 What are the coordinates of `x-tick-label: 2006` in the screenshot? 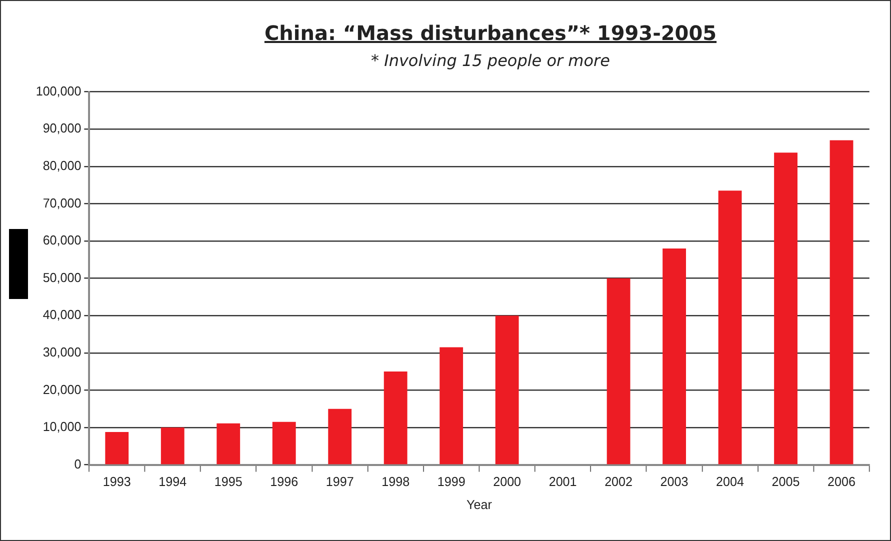 It's located at (842, 482).